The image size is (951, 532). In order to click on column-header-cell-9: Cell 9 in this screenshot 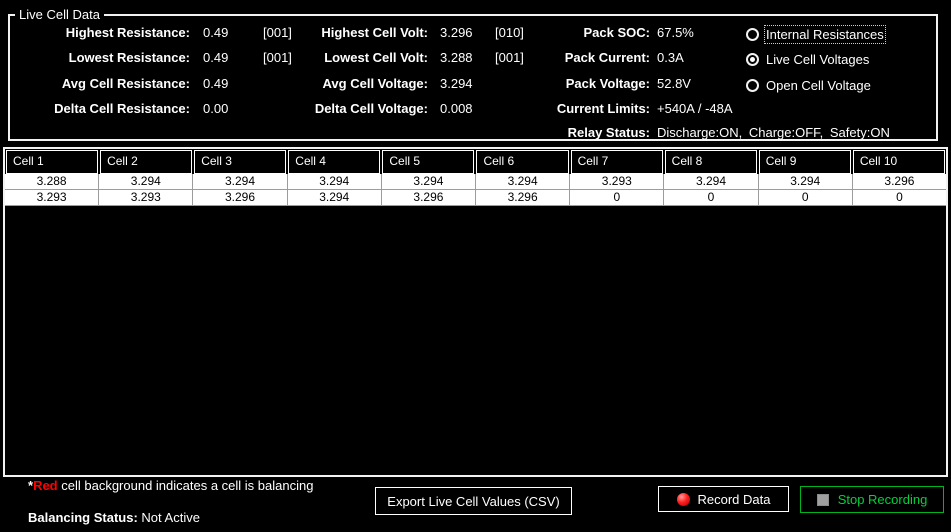, I will do `click(804, 162)`.